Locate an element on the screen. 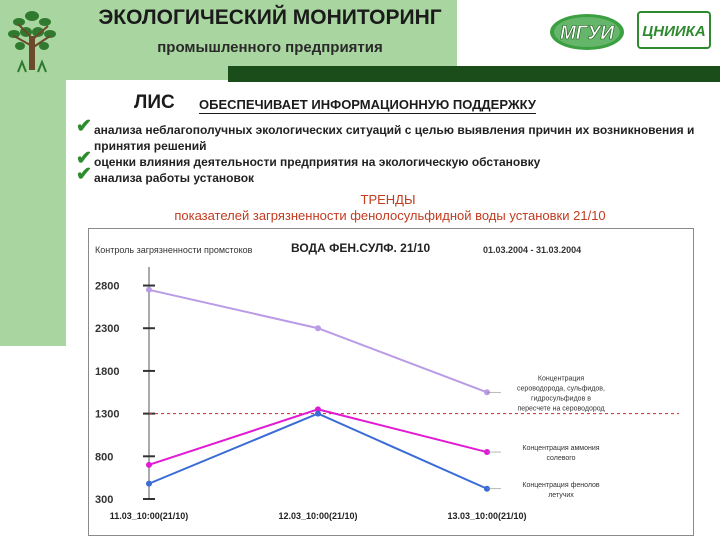 The height and width of the screenshot is (540, 720). legend-label: сероводорода, сульфидов, is located at coordinates (561, 388).